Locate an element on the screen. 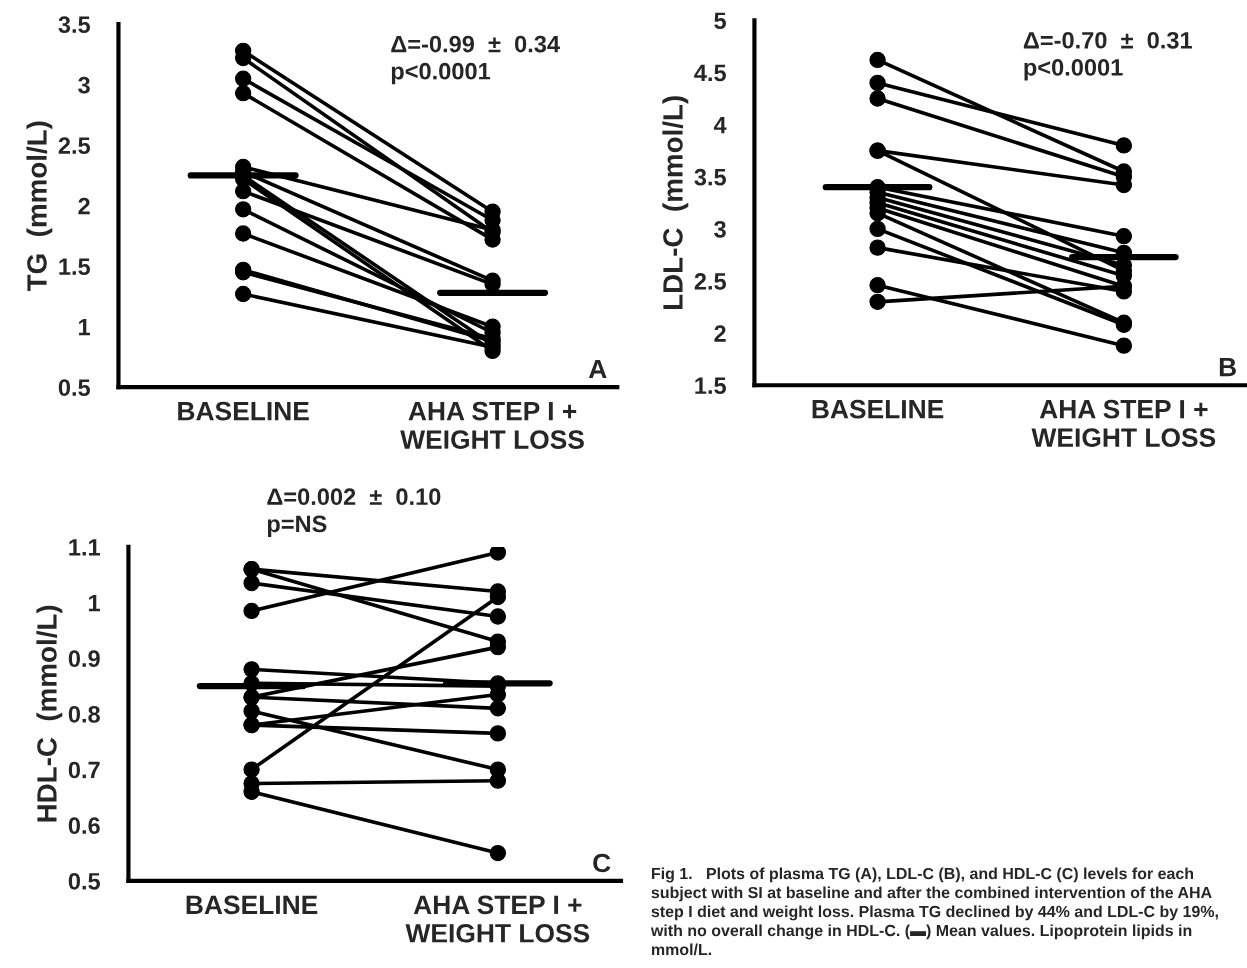 This screenshot has height=968, width=1247. y-axis-title: HDL-C (mmol/L) is located at coordinates (49, 713).